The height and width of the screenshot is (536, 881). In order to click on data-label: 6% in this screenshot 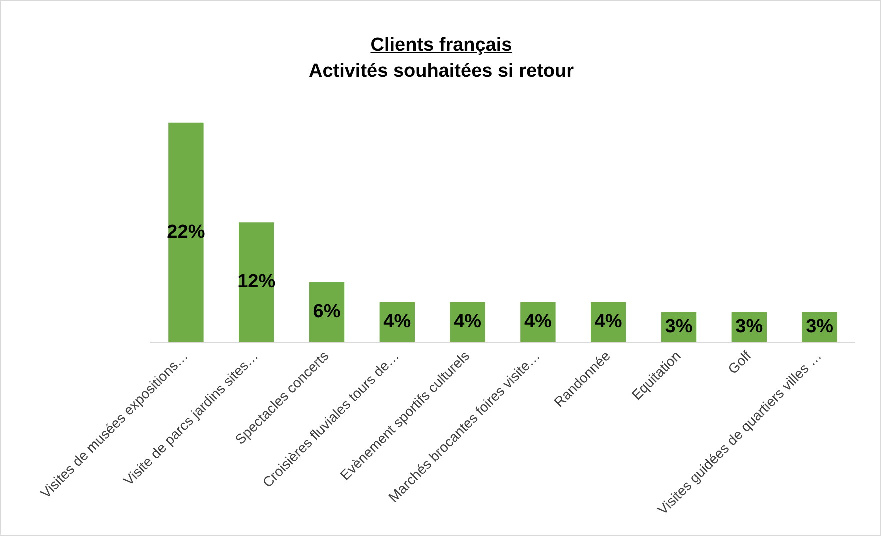, I will do `click(327, 312)`.